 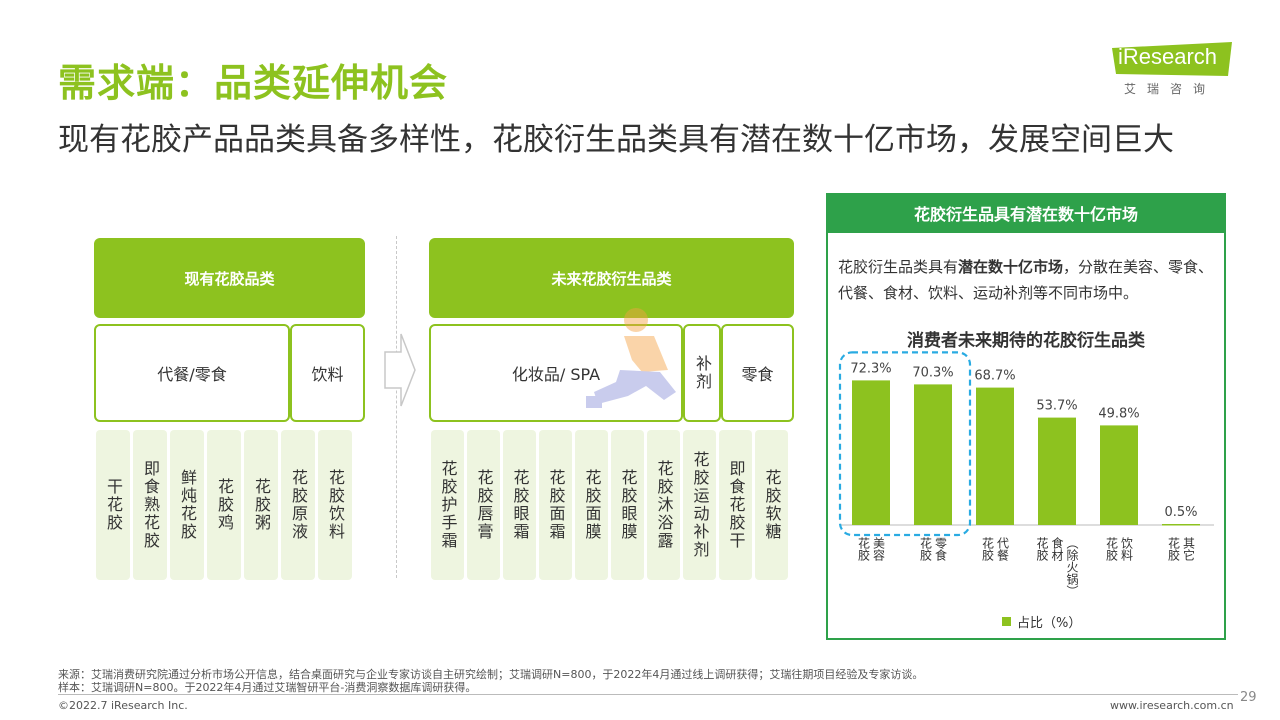 What do you see at coordinates (648, 694) in the screenshot?
I see `footer-divider` at bounding box center [648, 694].